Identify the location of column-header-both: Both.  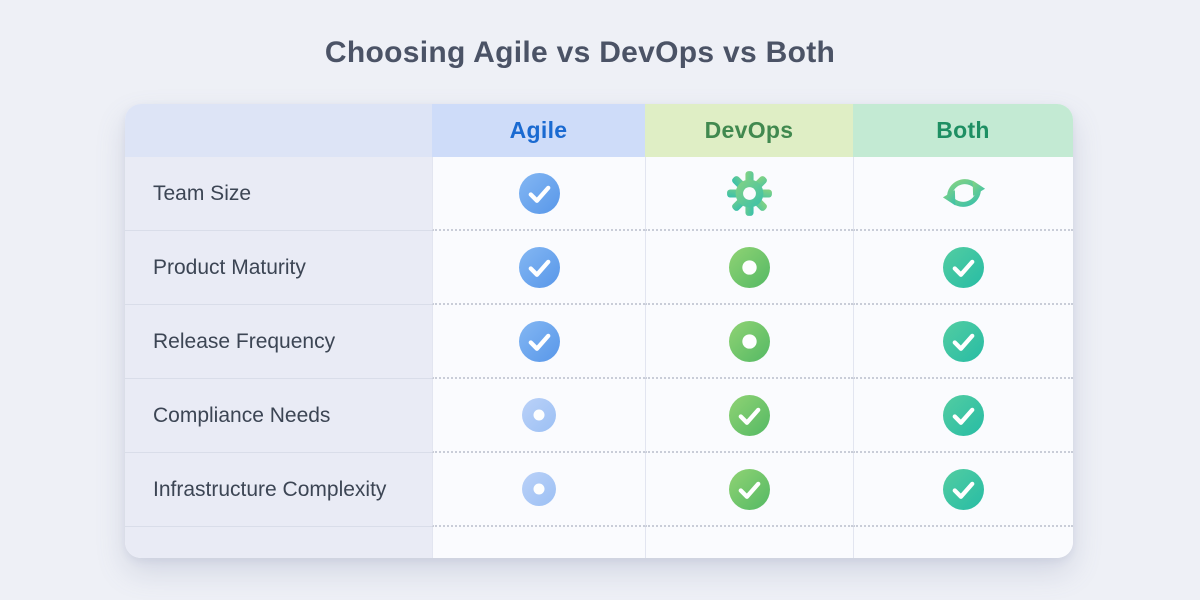
(963, 130).